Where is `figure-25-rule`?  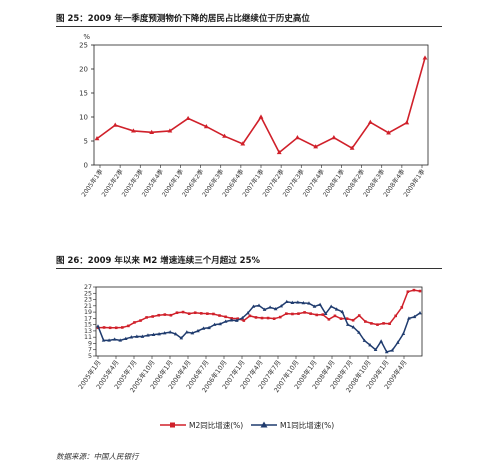 figure-25-rule is located at coordinates (249, 26).